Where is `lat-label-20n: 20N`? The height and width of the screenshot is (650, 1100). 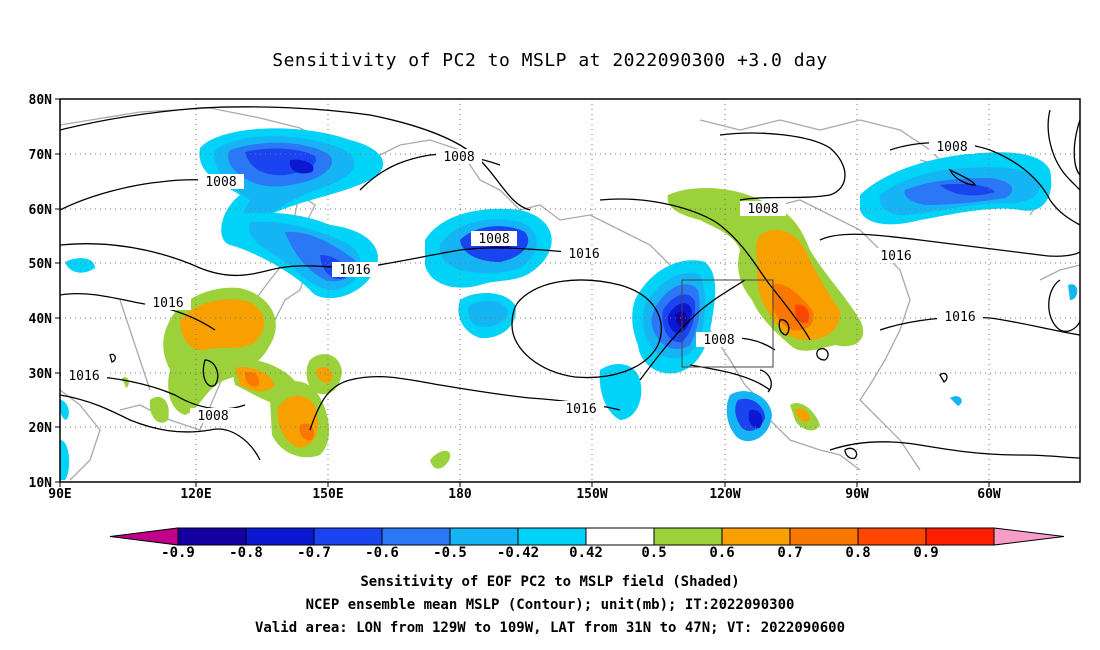 lat-label-20n: 20N is located at coordinates (41, 428).